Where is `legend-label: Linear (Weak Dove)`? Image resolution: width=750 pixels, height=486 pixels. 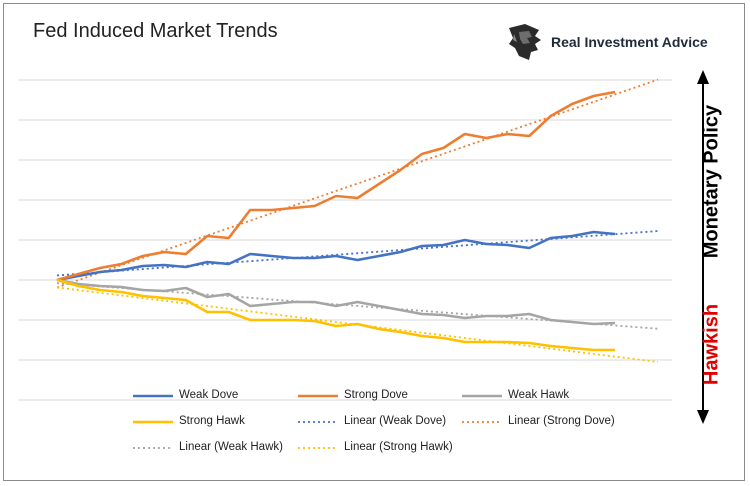
legend-label: Linear (Weak Dove) is located at coordinates (395, 421).